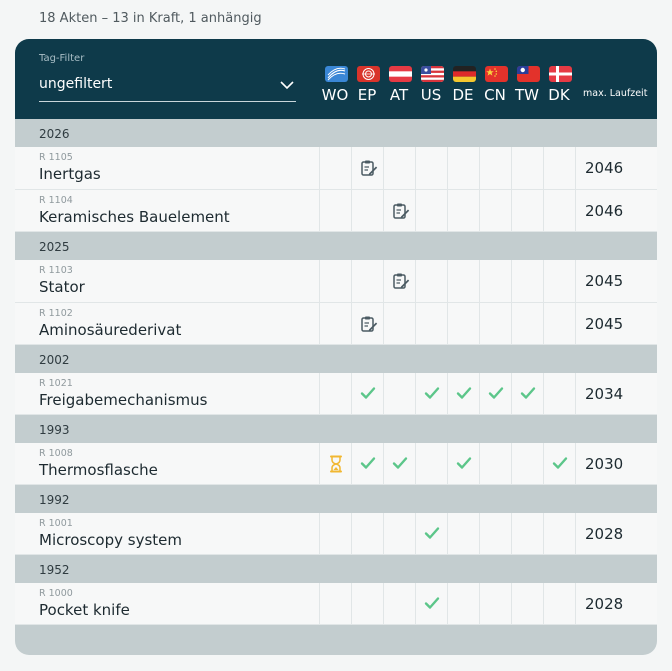 Image resolution: width=672 pixels, height=671 pixels. I want to click on usa-flag-icon, so click(432, 74).